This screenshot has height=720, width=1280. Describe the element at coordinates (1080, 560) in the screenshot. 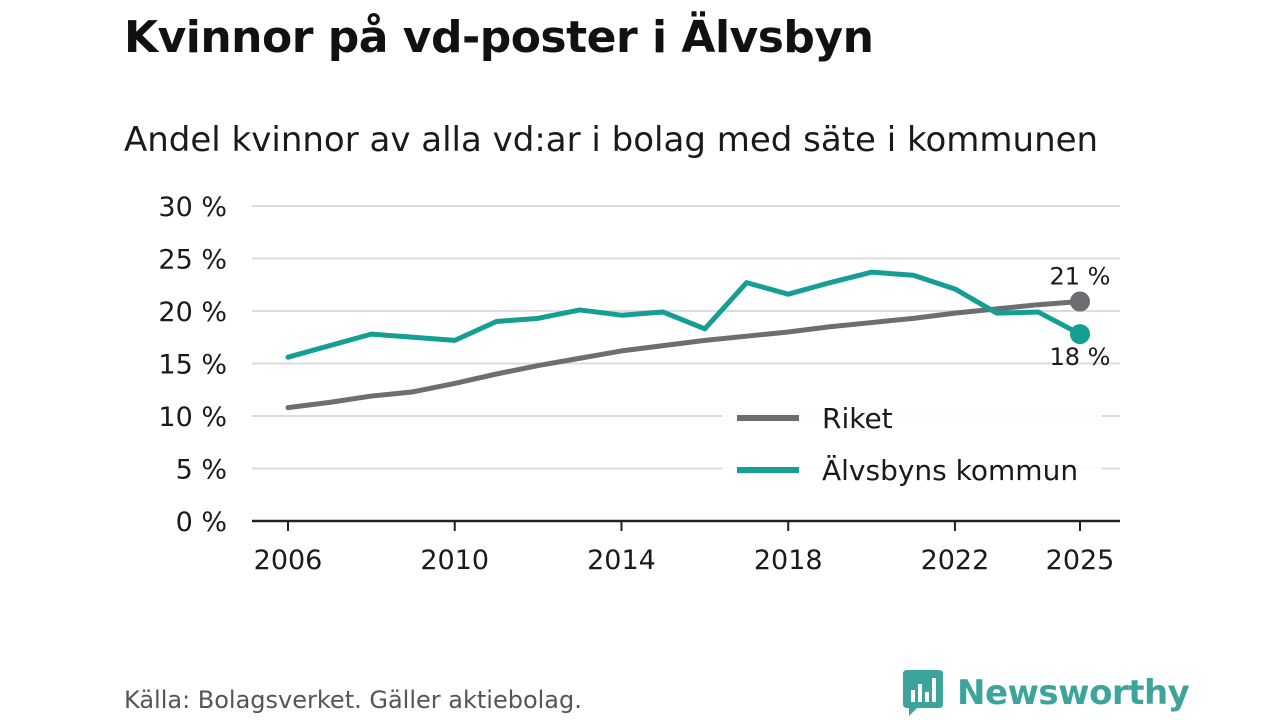

I see `x-tick-label: 2025` at that location.